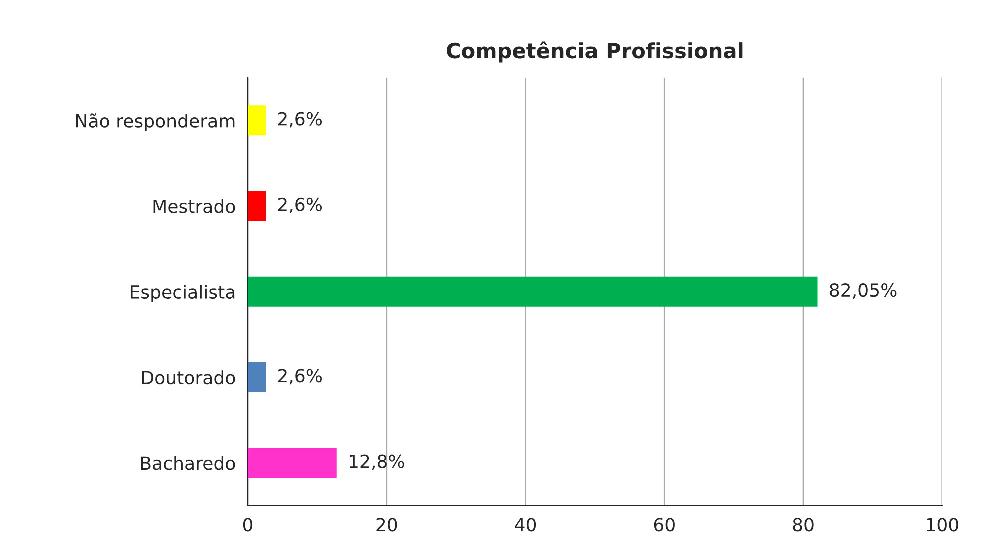 The image size is (992, 556). Describe the element at coordinates (195, 206) in the screenshot. I see `y-tick-label: Mestrado` at that location.